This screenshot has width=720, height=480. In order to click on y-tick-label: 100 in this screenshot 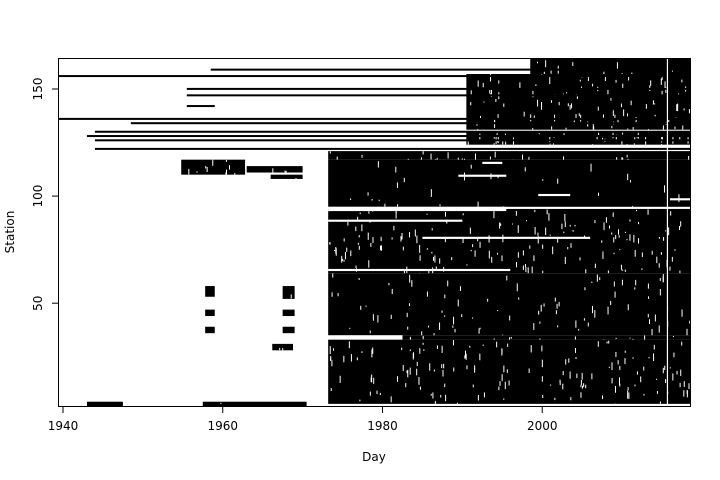, I will do `click(38, 196)`.